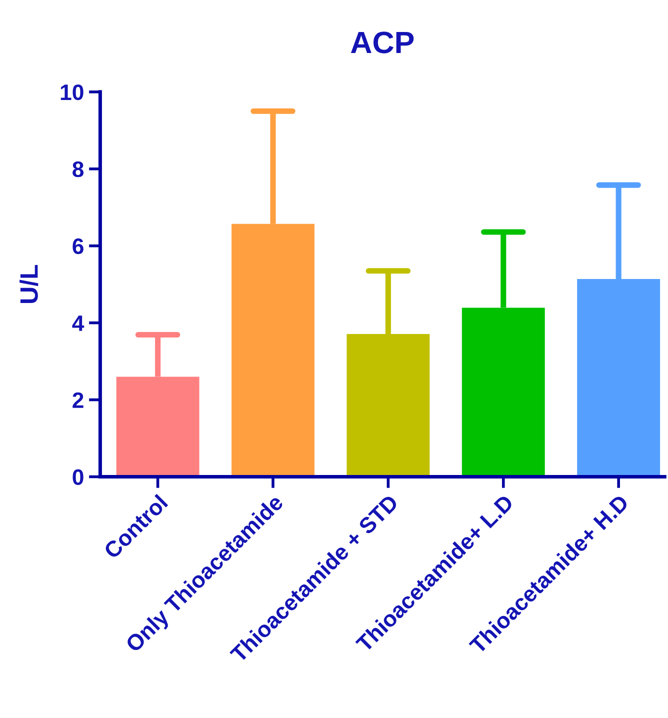 This screenshot has width=668, height=718. Describe the element at coordinates (78, 477) in the screenshot. I see `y-tick-label: 0` at that location.